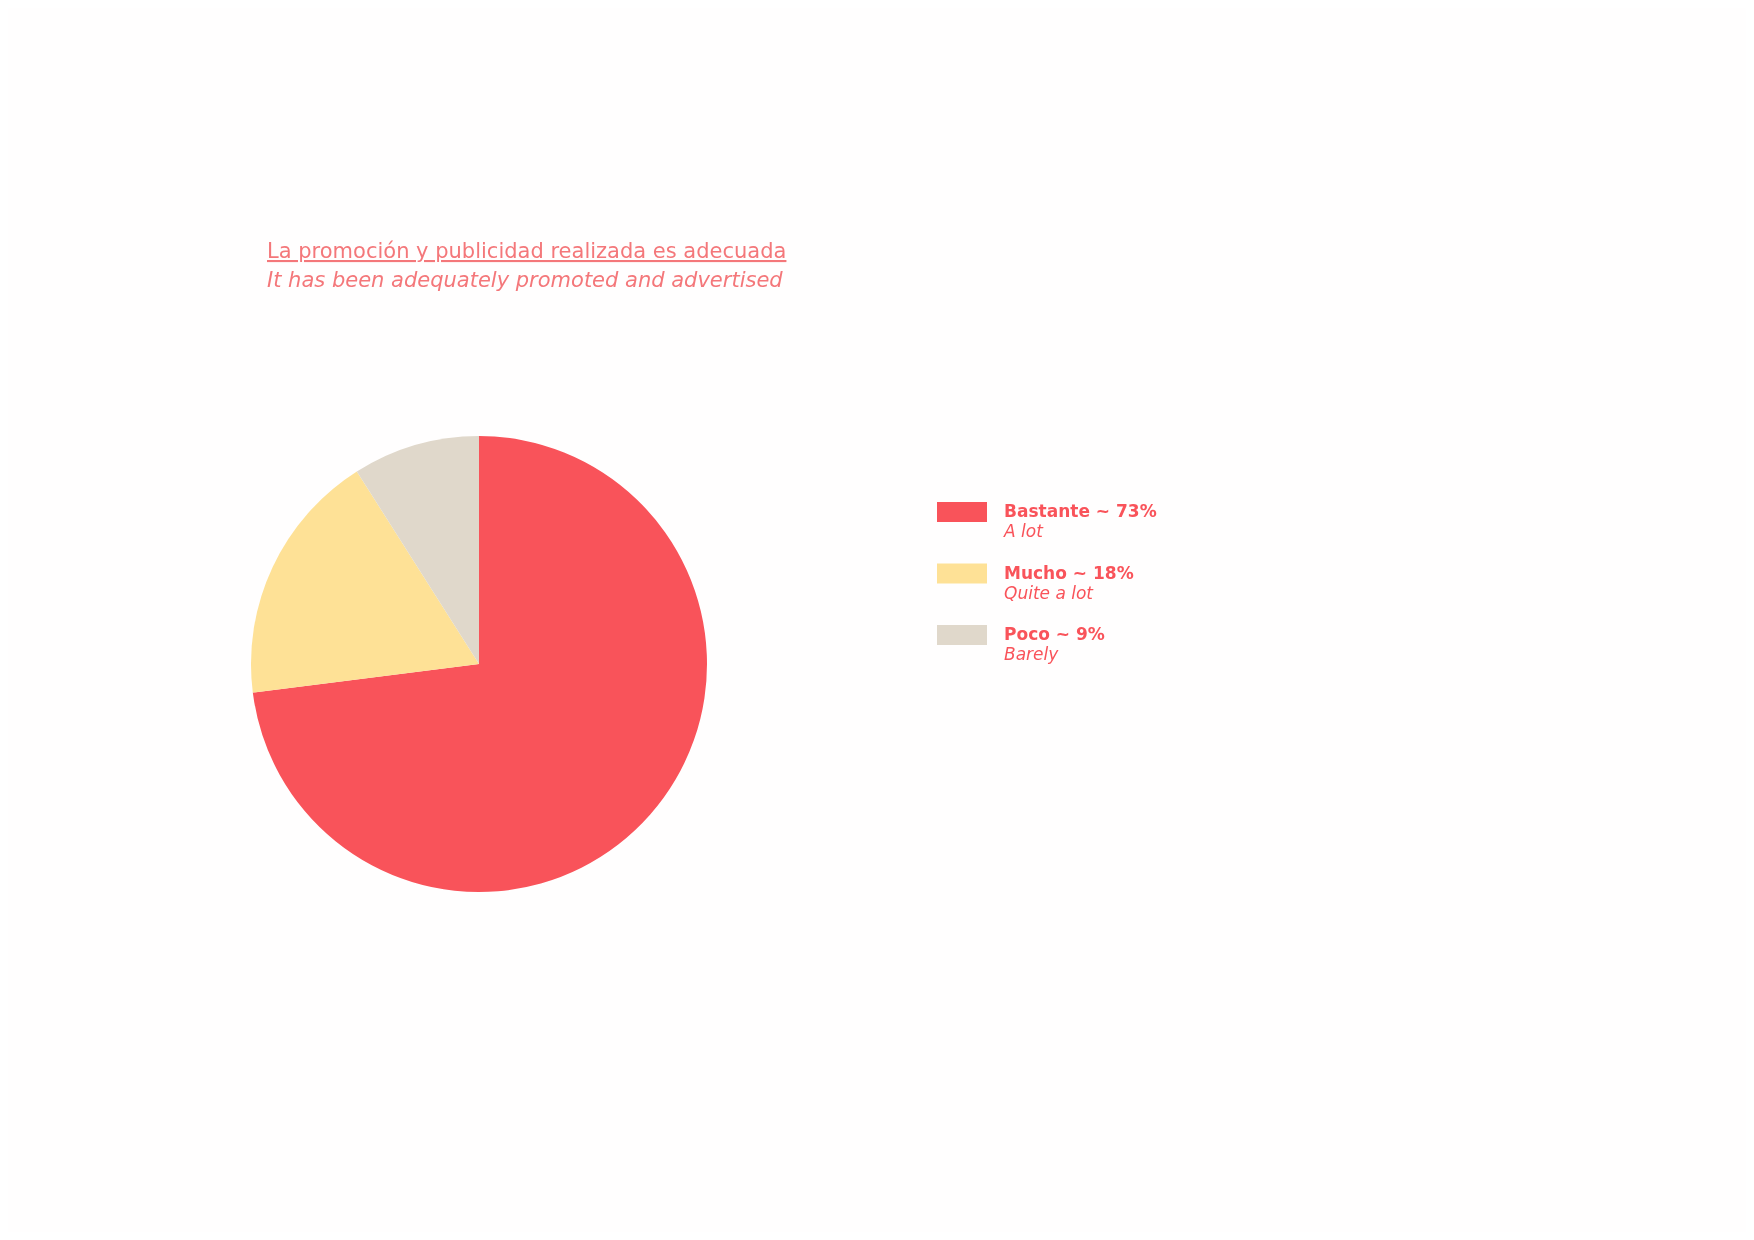 The image size is (1754, 1240). I want to click on text: Barely, so click(1032, 654).